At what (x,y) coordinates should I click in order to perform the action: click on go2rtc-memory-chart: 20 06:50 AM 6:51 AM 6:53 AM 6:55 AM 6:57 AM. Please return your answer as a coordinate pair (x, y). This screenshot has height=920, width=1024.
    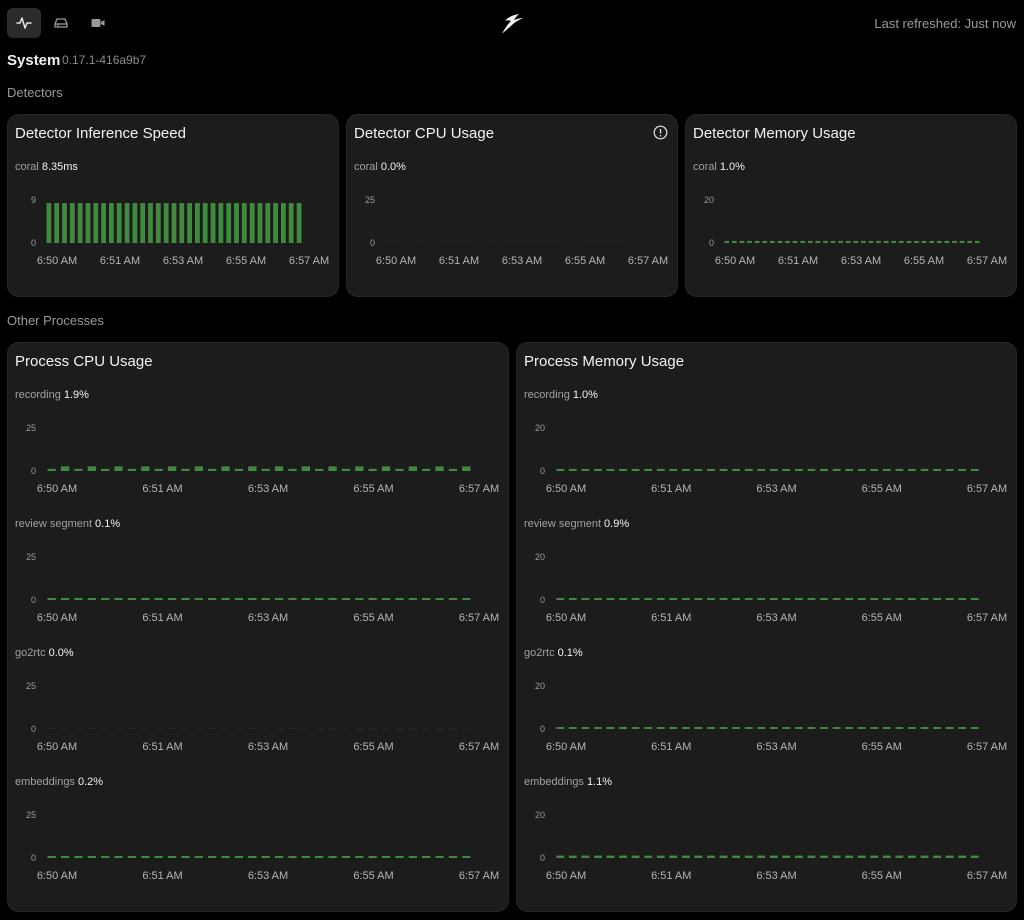
    Looking at the image, I should click on (771, 717).